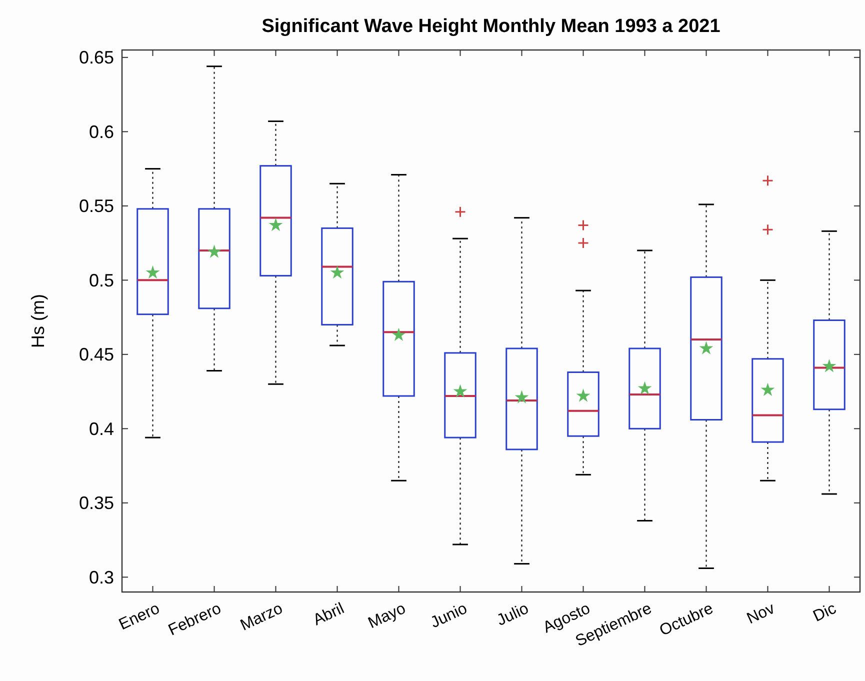  Describe the element at coordinates (96, 58) in the screenshot. I see `y-tick-label: 0.65` at that location.